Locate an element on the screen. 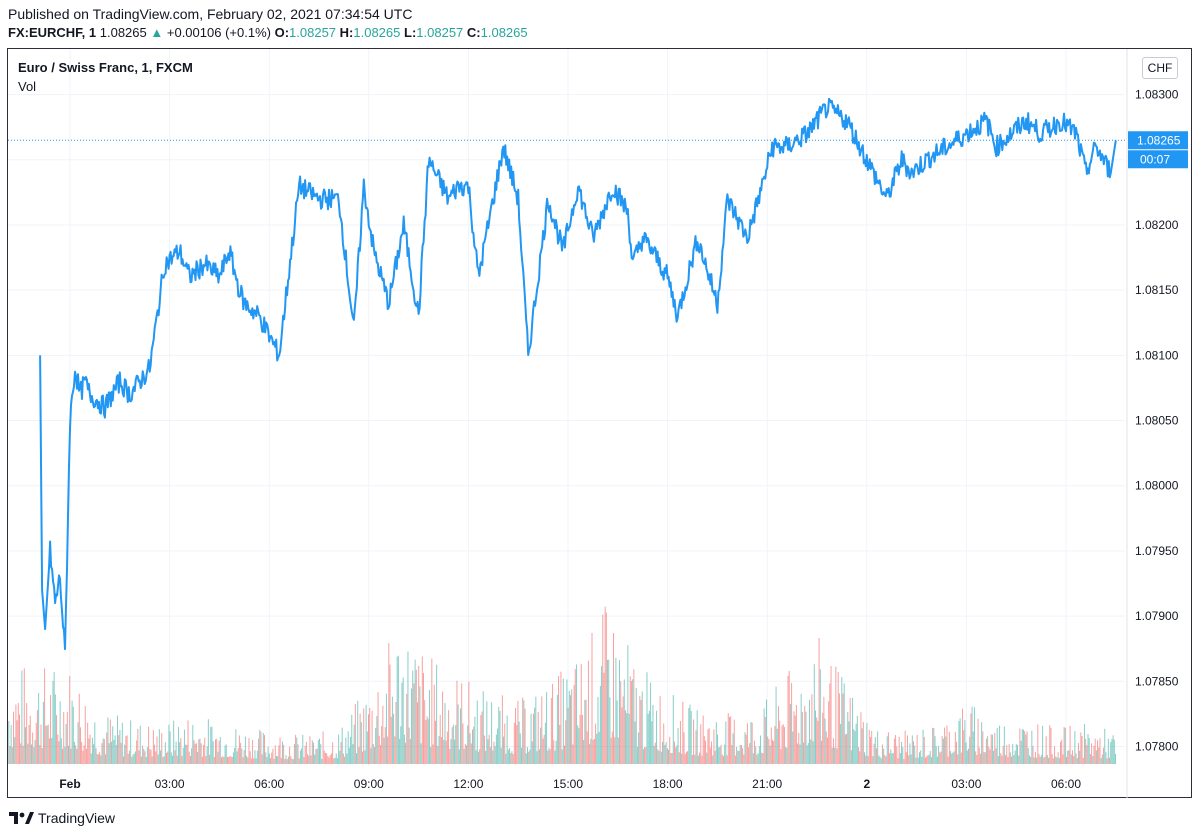 This screenshot has width=1200, height=839. legend-series-title: Euro / Swiss Franc, 1, FXCM is located at coordinates (105, 67).